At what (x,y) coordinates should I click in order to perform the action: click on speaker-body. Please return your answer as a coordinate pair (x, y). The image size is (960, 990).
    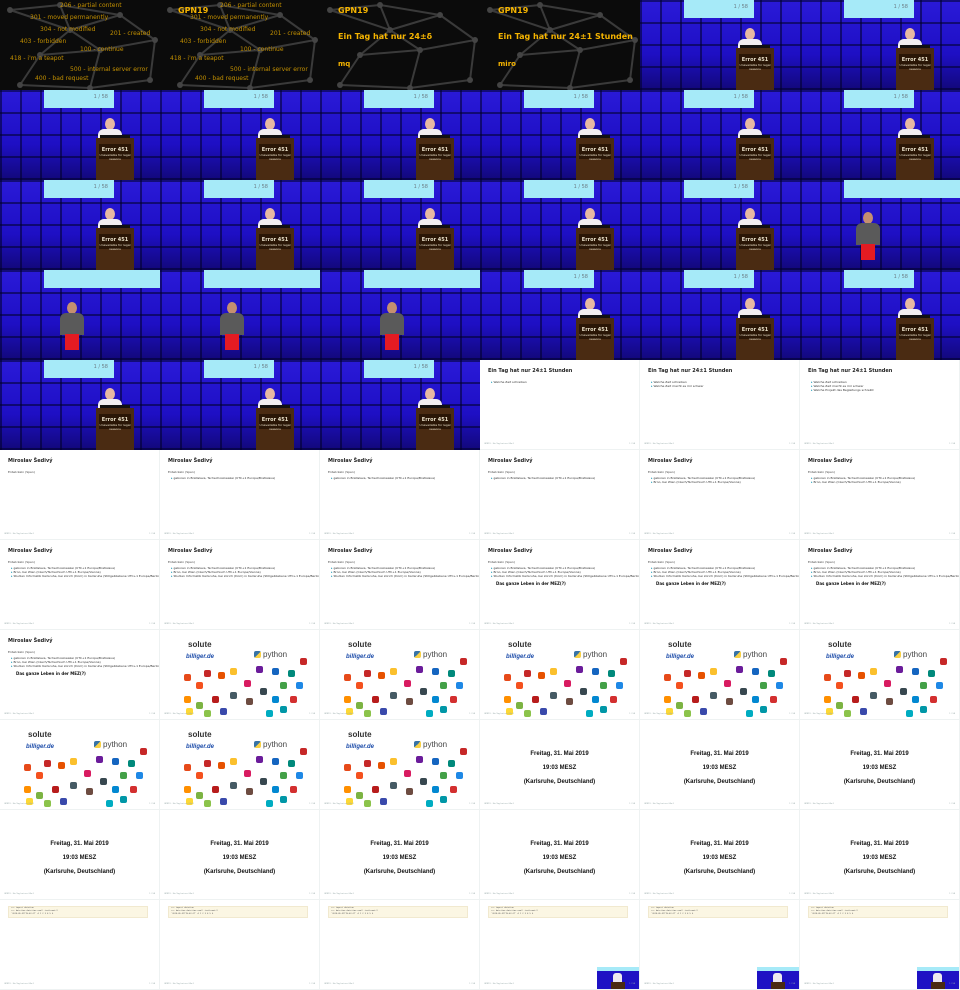
    Looking at the image, I should click on (392, 324).